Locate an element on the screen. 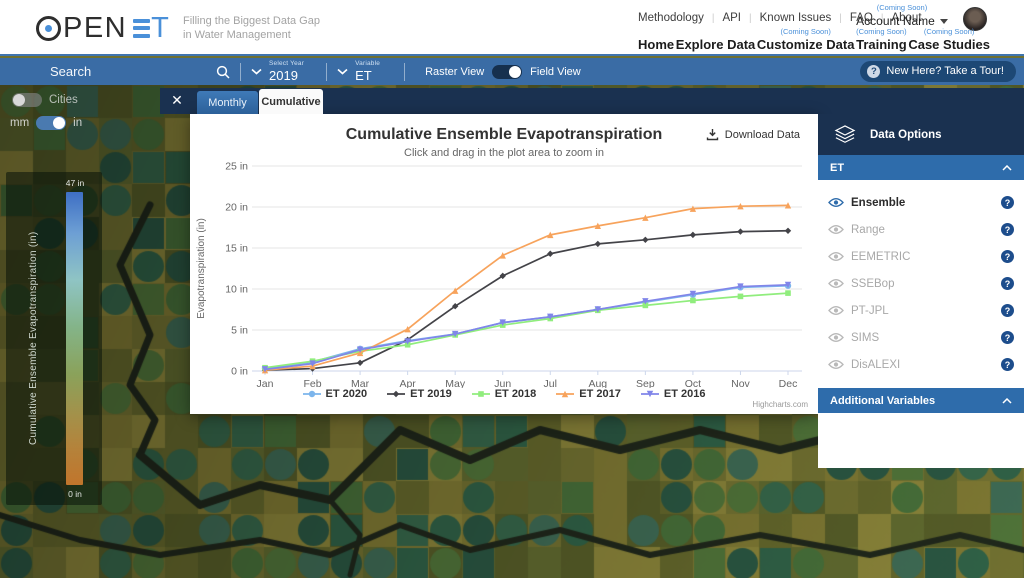 Image resolution: width=1024 pixels, height=578 pixels. unit-in-label: in is located at coordinates (78, 123).